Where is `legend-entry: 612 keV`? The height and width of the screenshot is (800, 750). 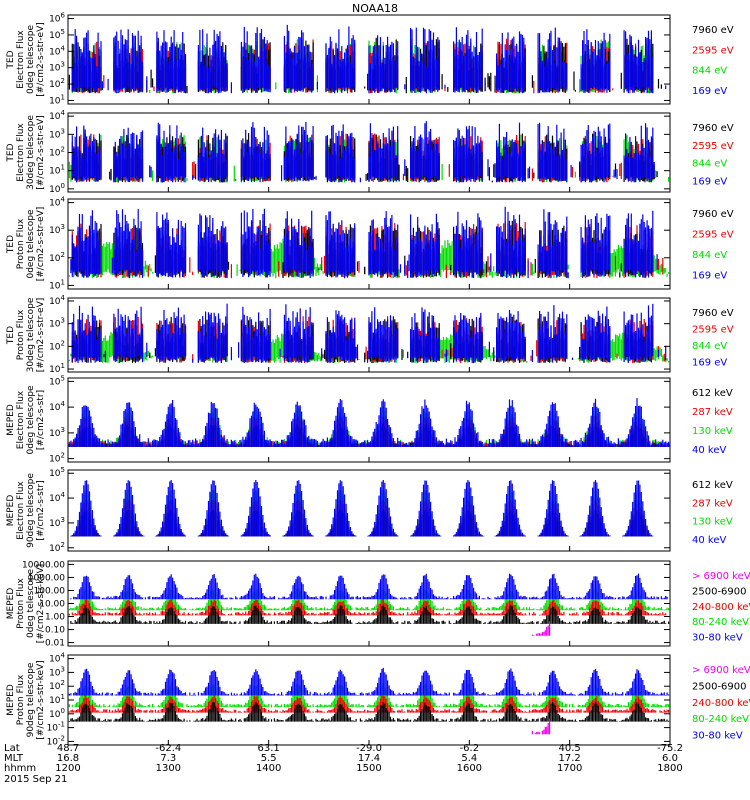
legend-entry: 612 keV is located at coordinates (712, 393).